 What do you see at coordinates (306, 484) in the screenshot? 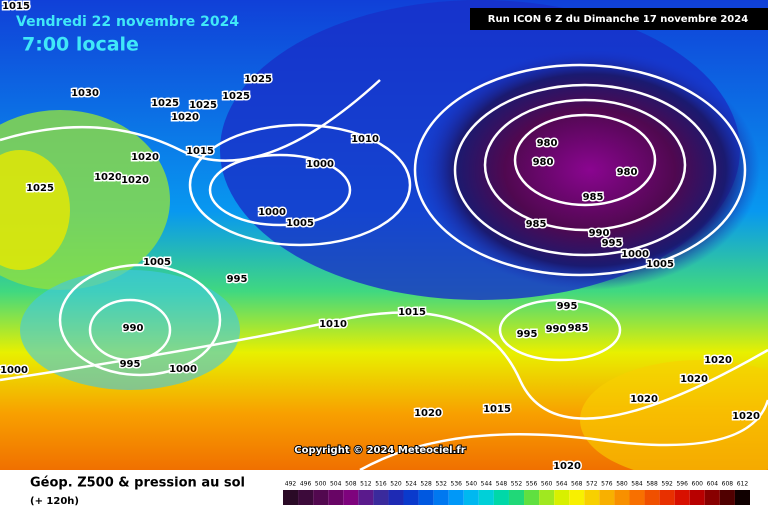
I see `legend-label: 496` at bounding box center [306, 484].